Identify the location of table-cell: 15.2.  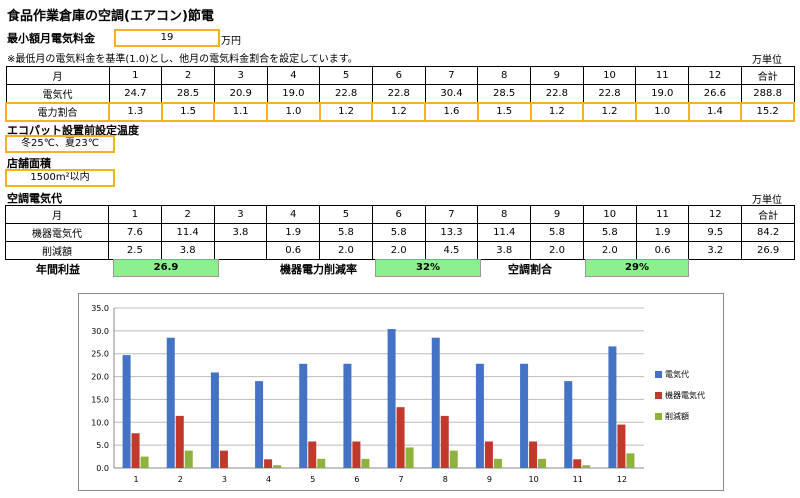
(767, 111).